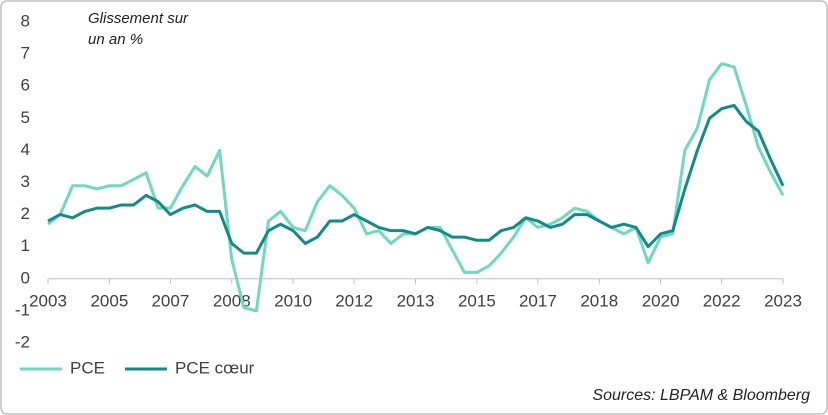 This screenshot has width=828, height=415. What do you see at coordinates (215, 367) in the screenshot?
I see `legend-label: PCE cœur` at bounding box center [215, 367].